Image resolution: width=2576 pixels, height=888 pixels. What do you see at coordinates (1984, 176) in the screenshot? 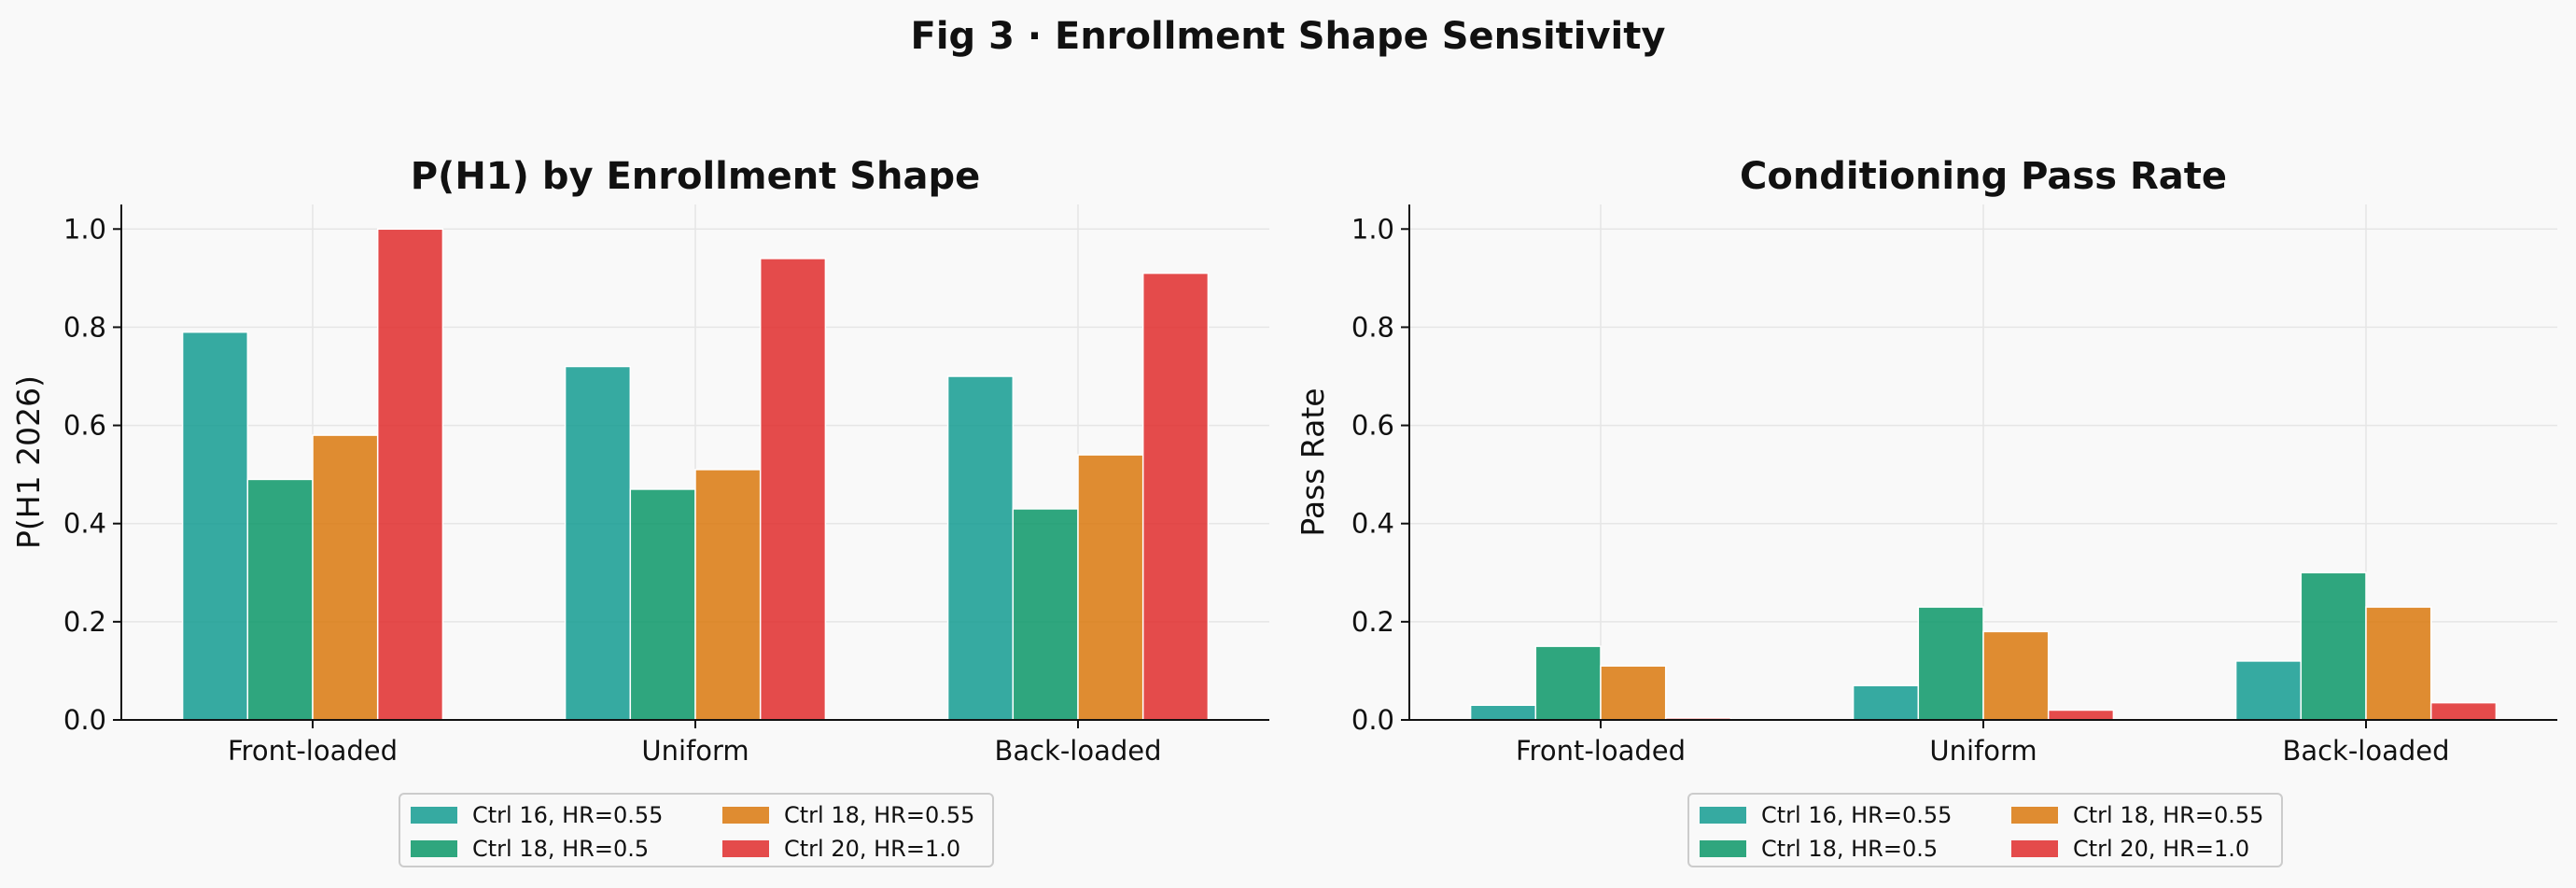
I see `panel-title: Conditioning Pass Rate` at bounding box center [1984, 176].